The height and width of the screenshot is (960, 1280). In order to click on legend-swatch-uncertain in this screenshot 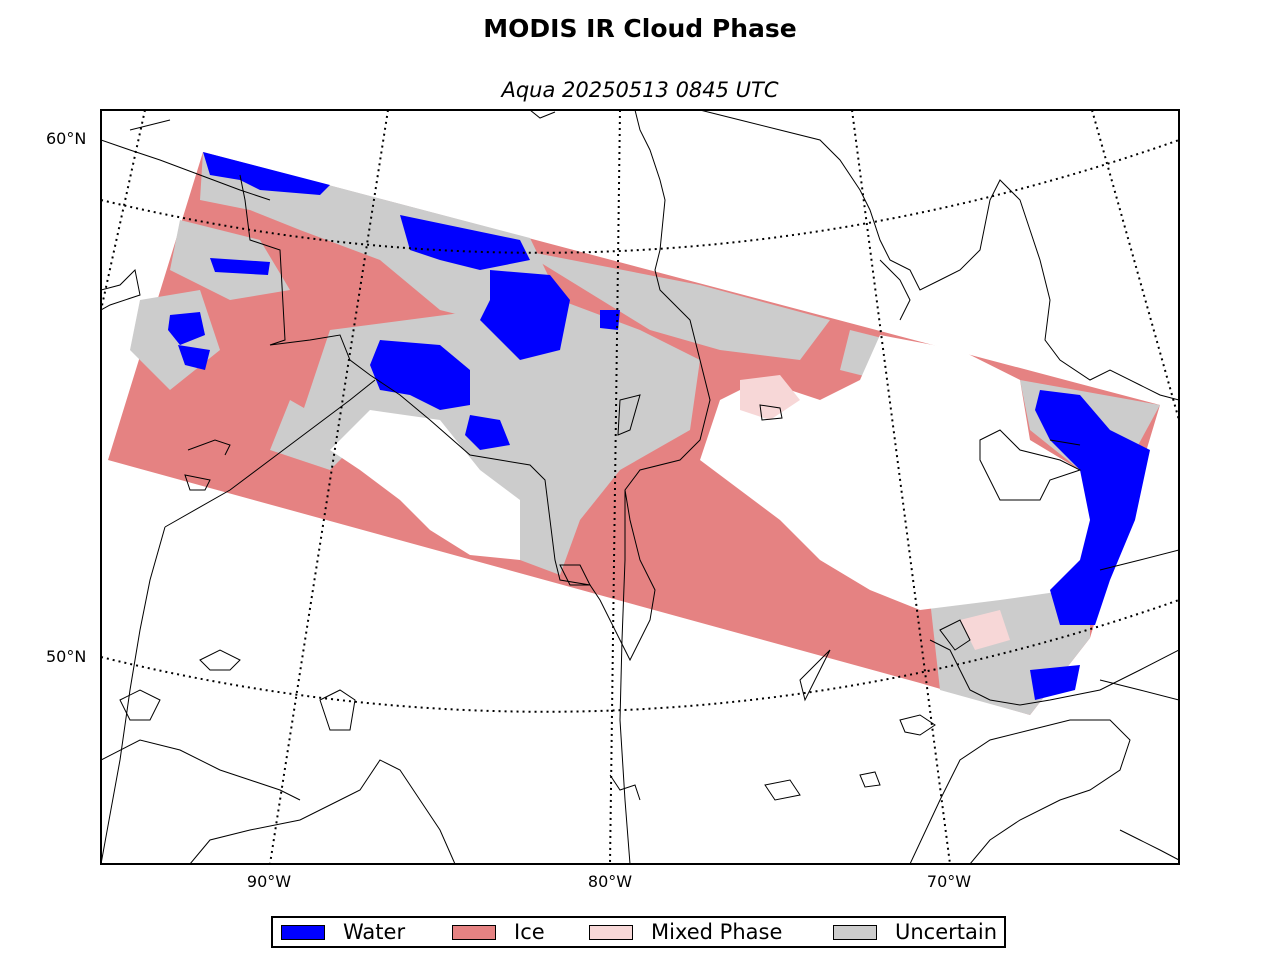, I will do `click(855, 932)`.